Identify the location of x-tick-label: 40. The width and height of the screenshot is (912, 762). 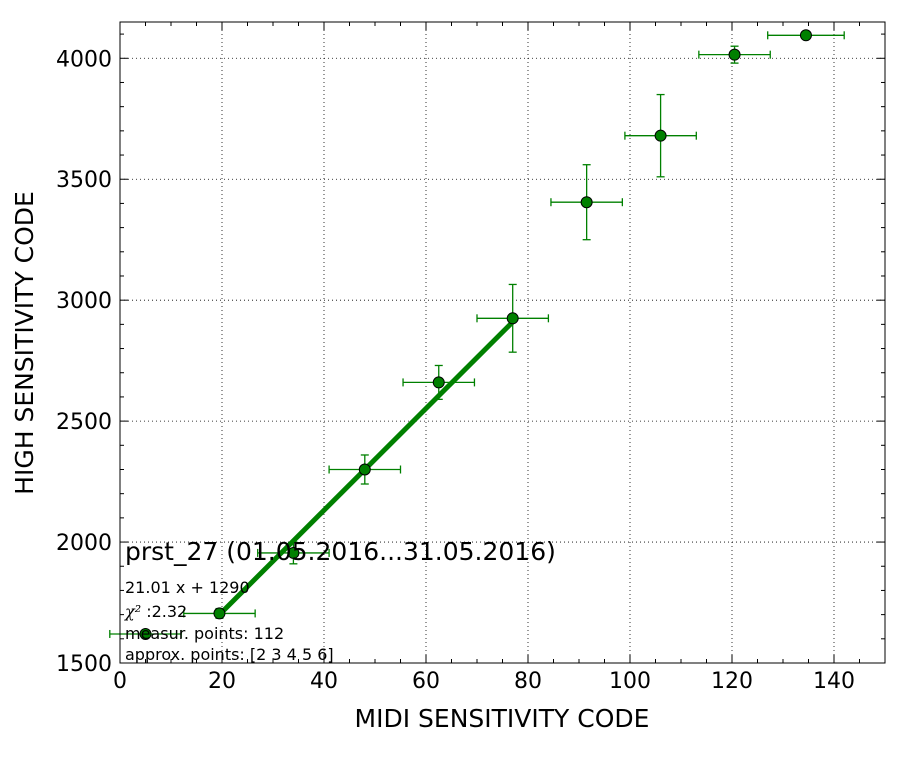
(324, 681).